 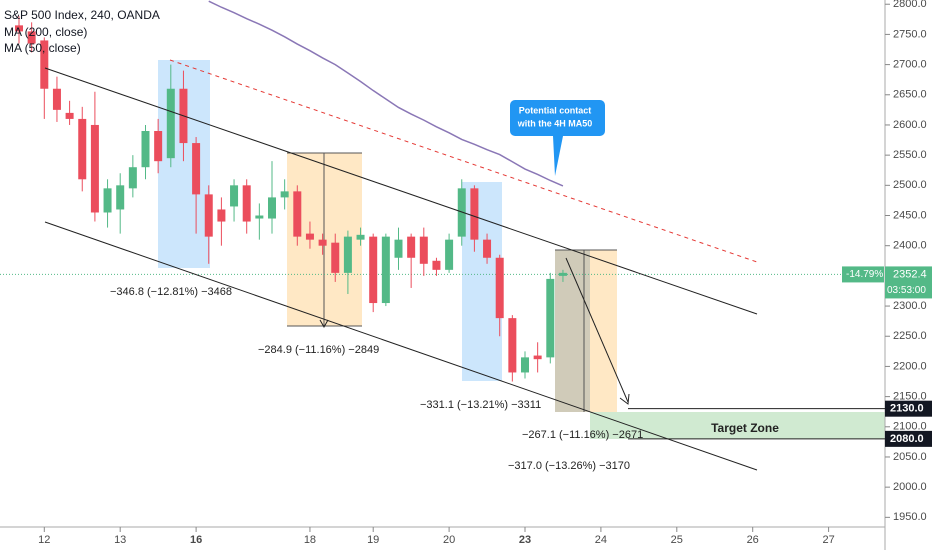 I want to click on x-tick-label: 27, so click(x=828, y=540).